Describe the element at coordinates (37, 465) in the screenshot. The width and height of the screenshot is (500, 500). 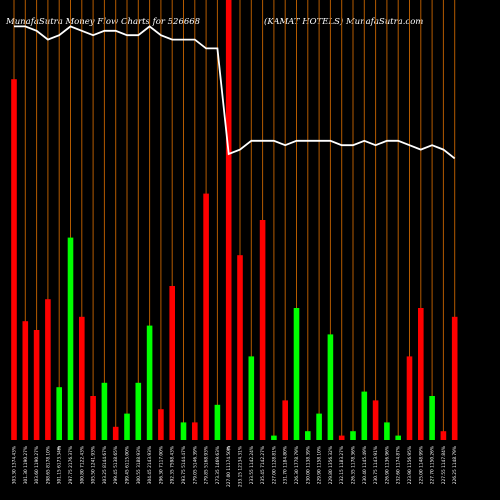
I see `x-tick-label: 303.60 1190.27%` at that location.